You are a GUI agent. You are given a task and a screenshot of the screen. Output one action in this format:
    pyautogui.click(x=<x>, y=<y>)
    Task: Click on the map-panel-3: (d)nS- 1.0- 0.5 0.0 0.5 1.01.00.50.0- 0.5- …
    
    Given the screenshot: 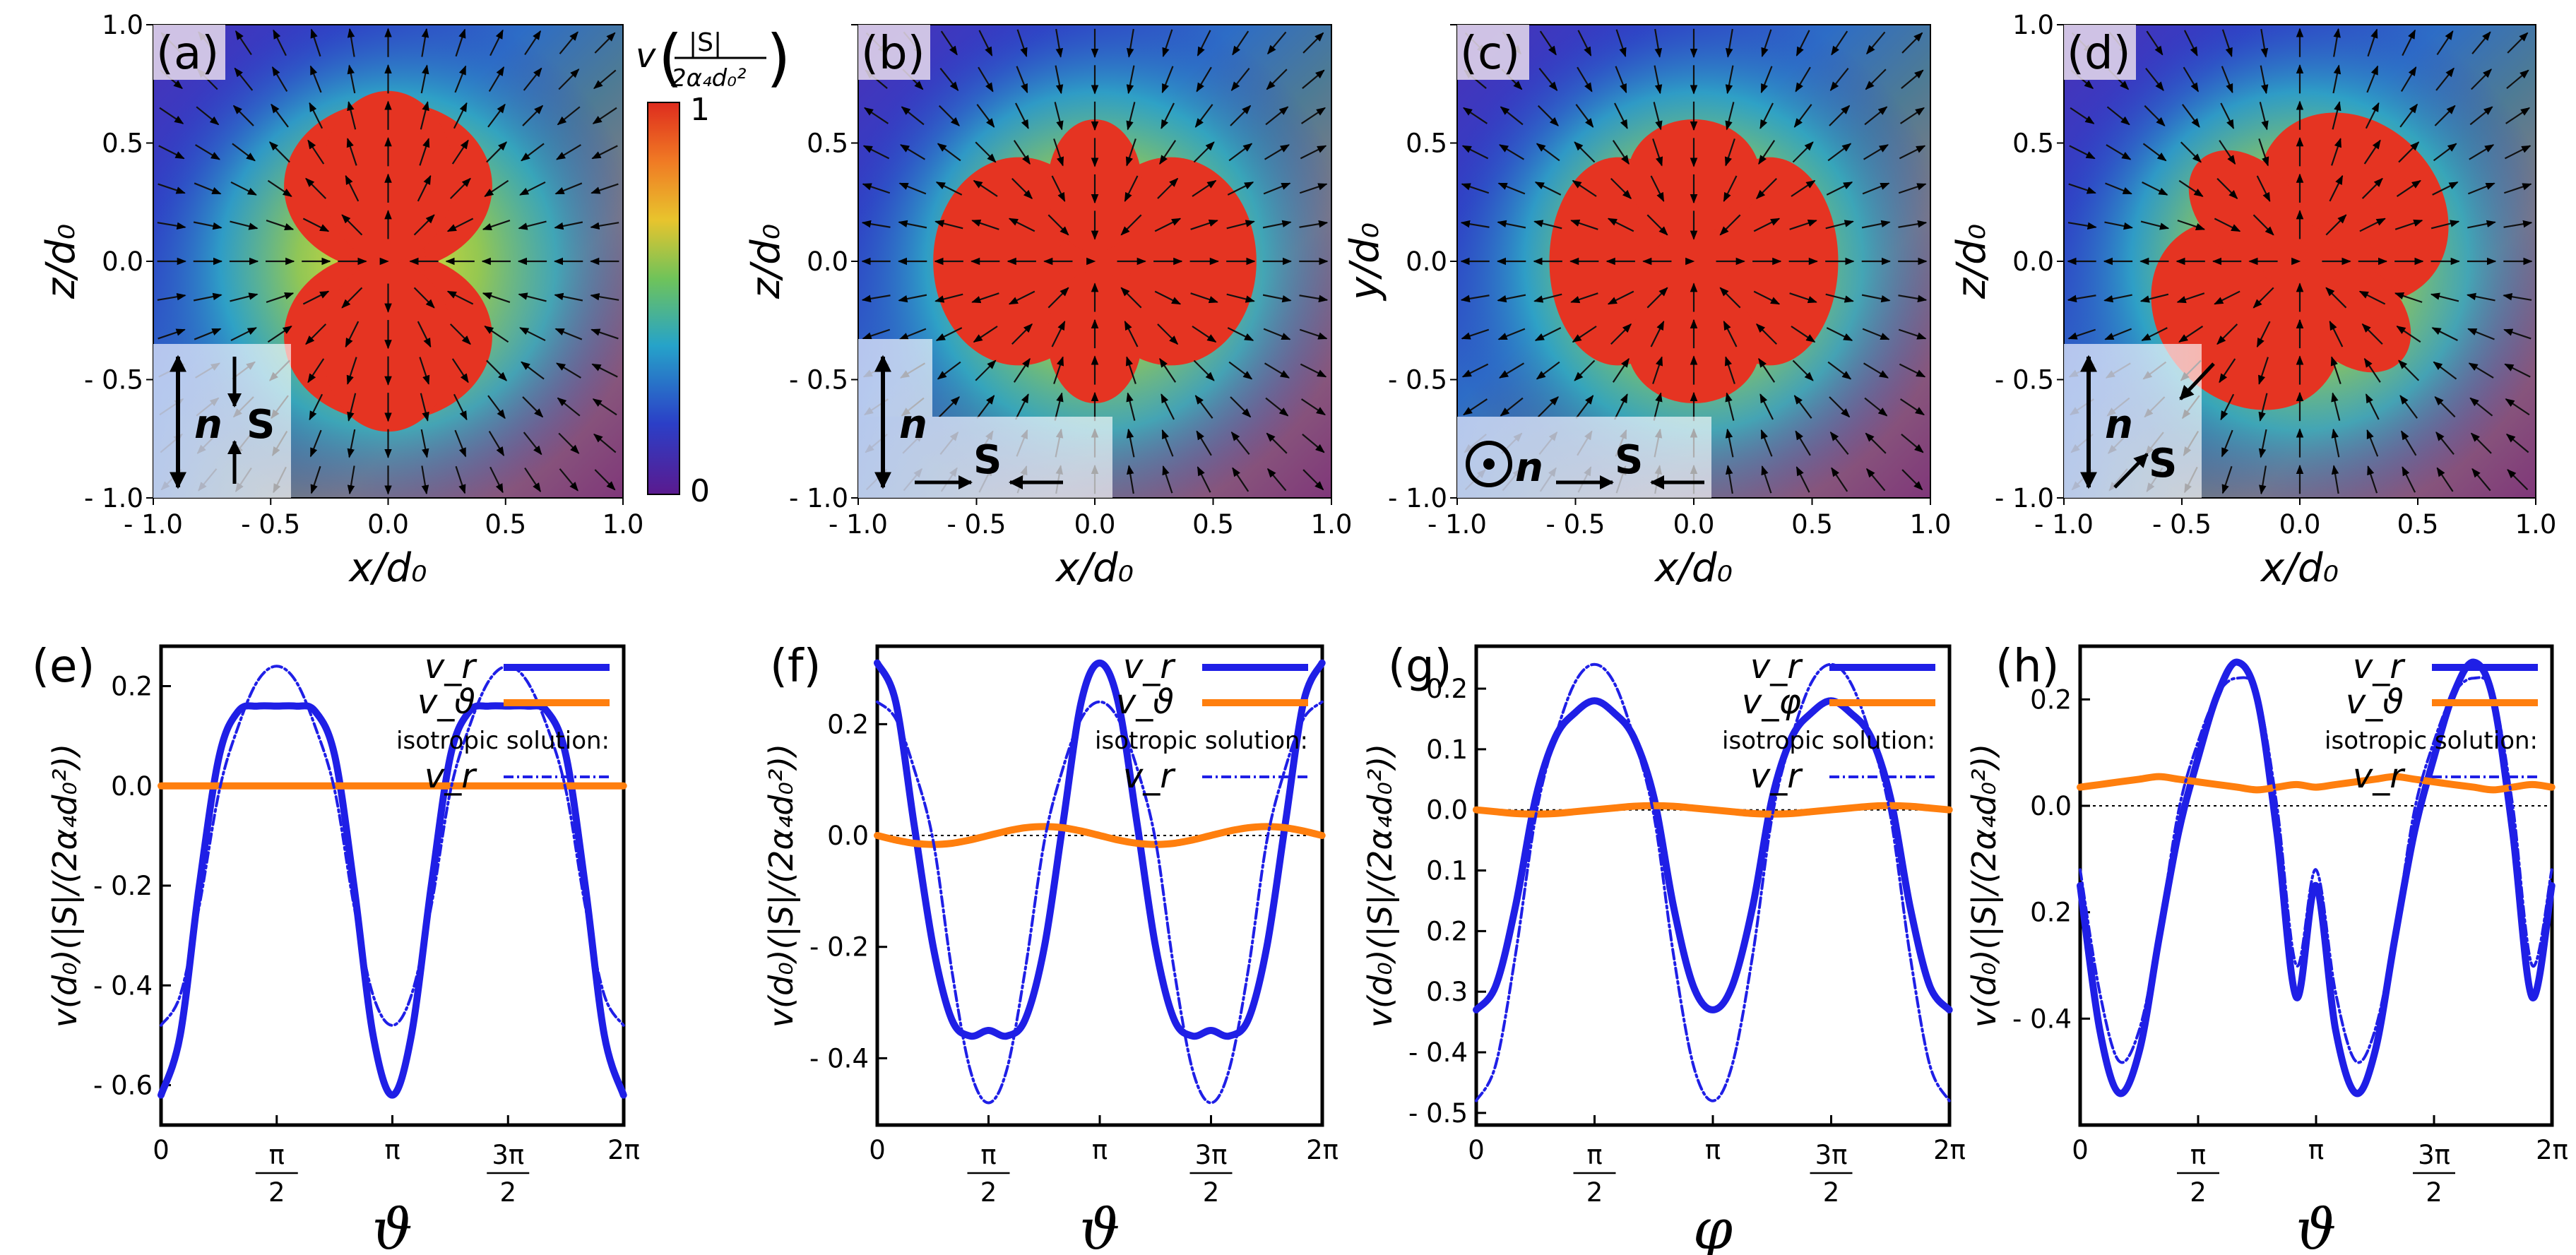 What is the action you would take?
    pyautogui.click(x=2252, y=300)
    